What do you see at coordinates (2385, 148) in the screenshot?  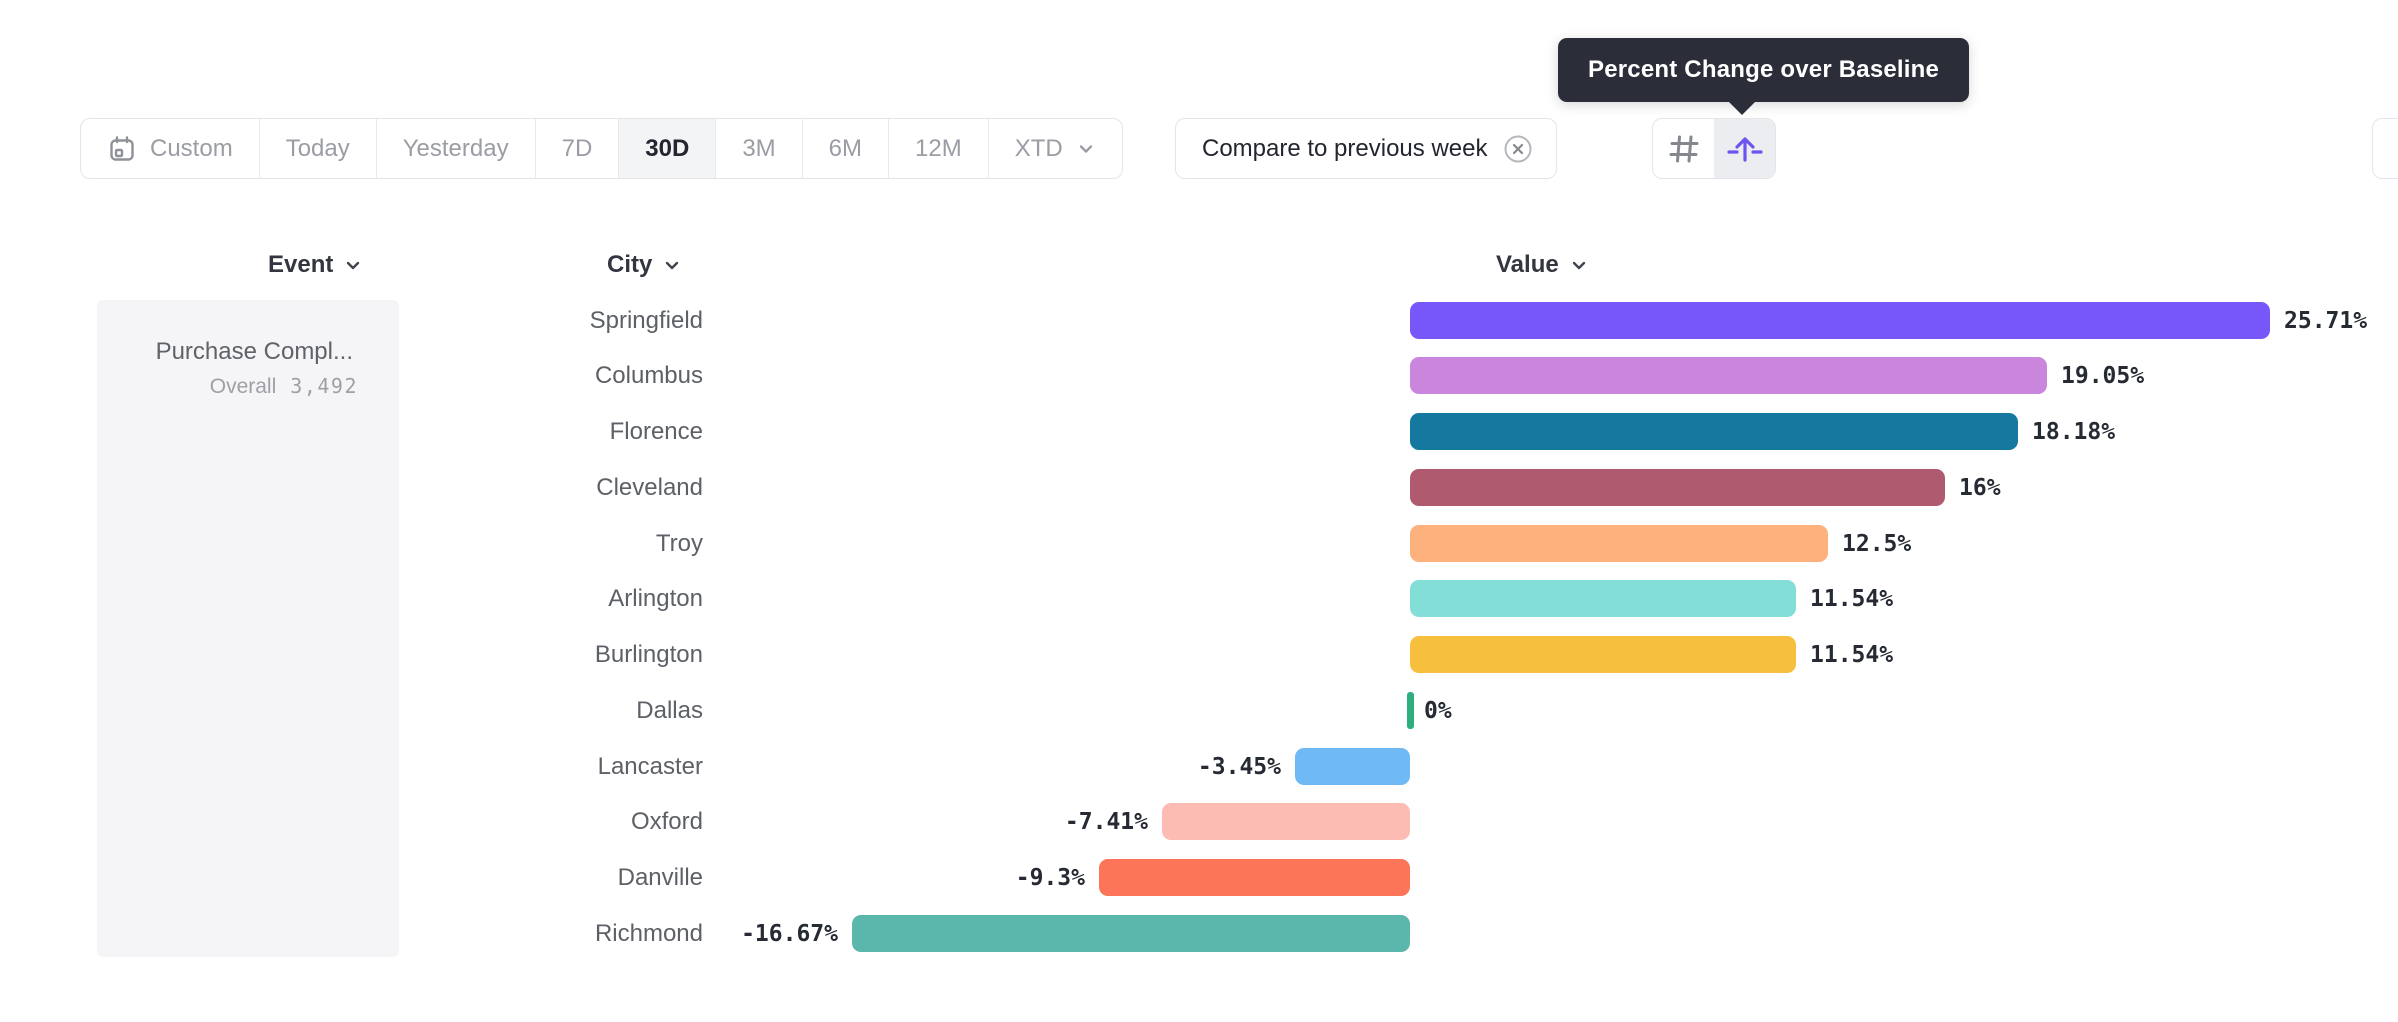 I see `edge-partial-button` at bounding box center [2385, 148].